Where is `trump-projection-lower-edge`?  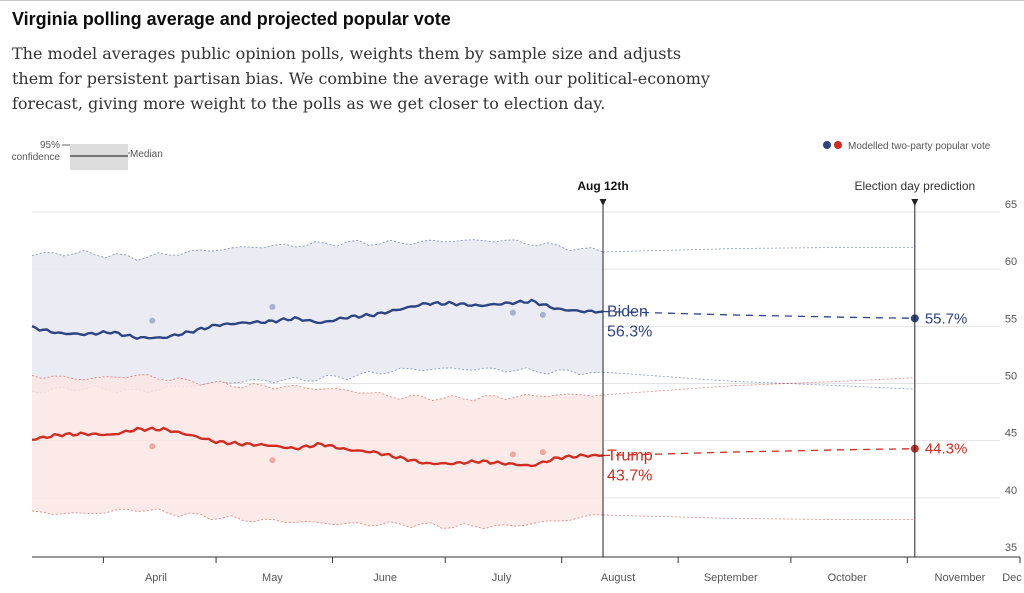 trump-projection-lower-edge is located at coordinates (758, 517).